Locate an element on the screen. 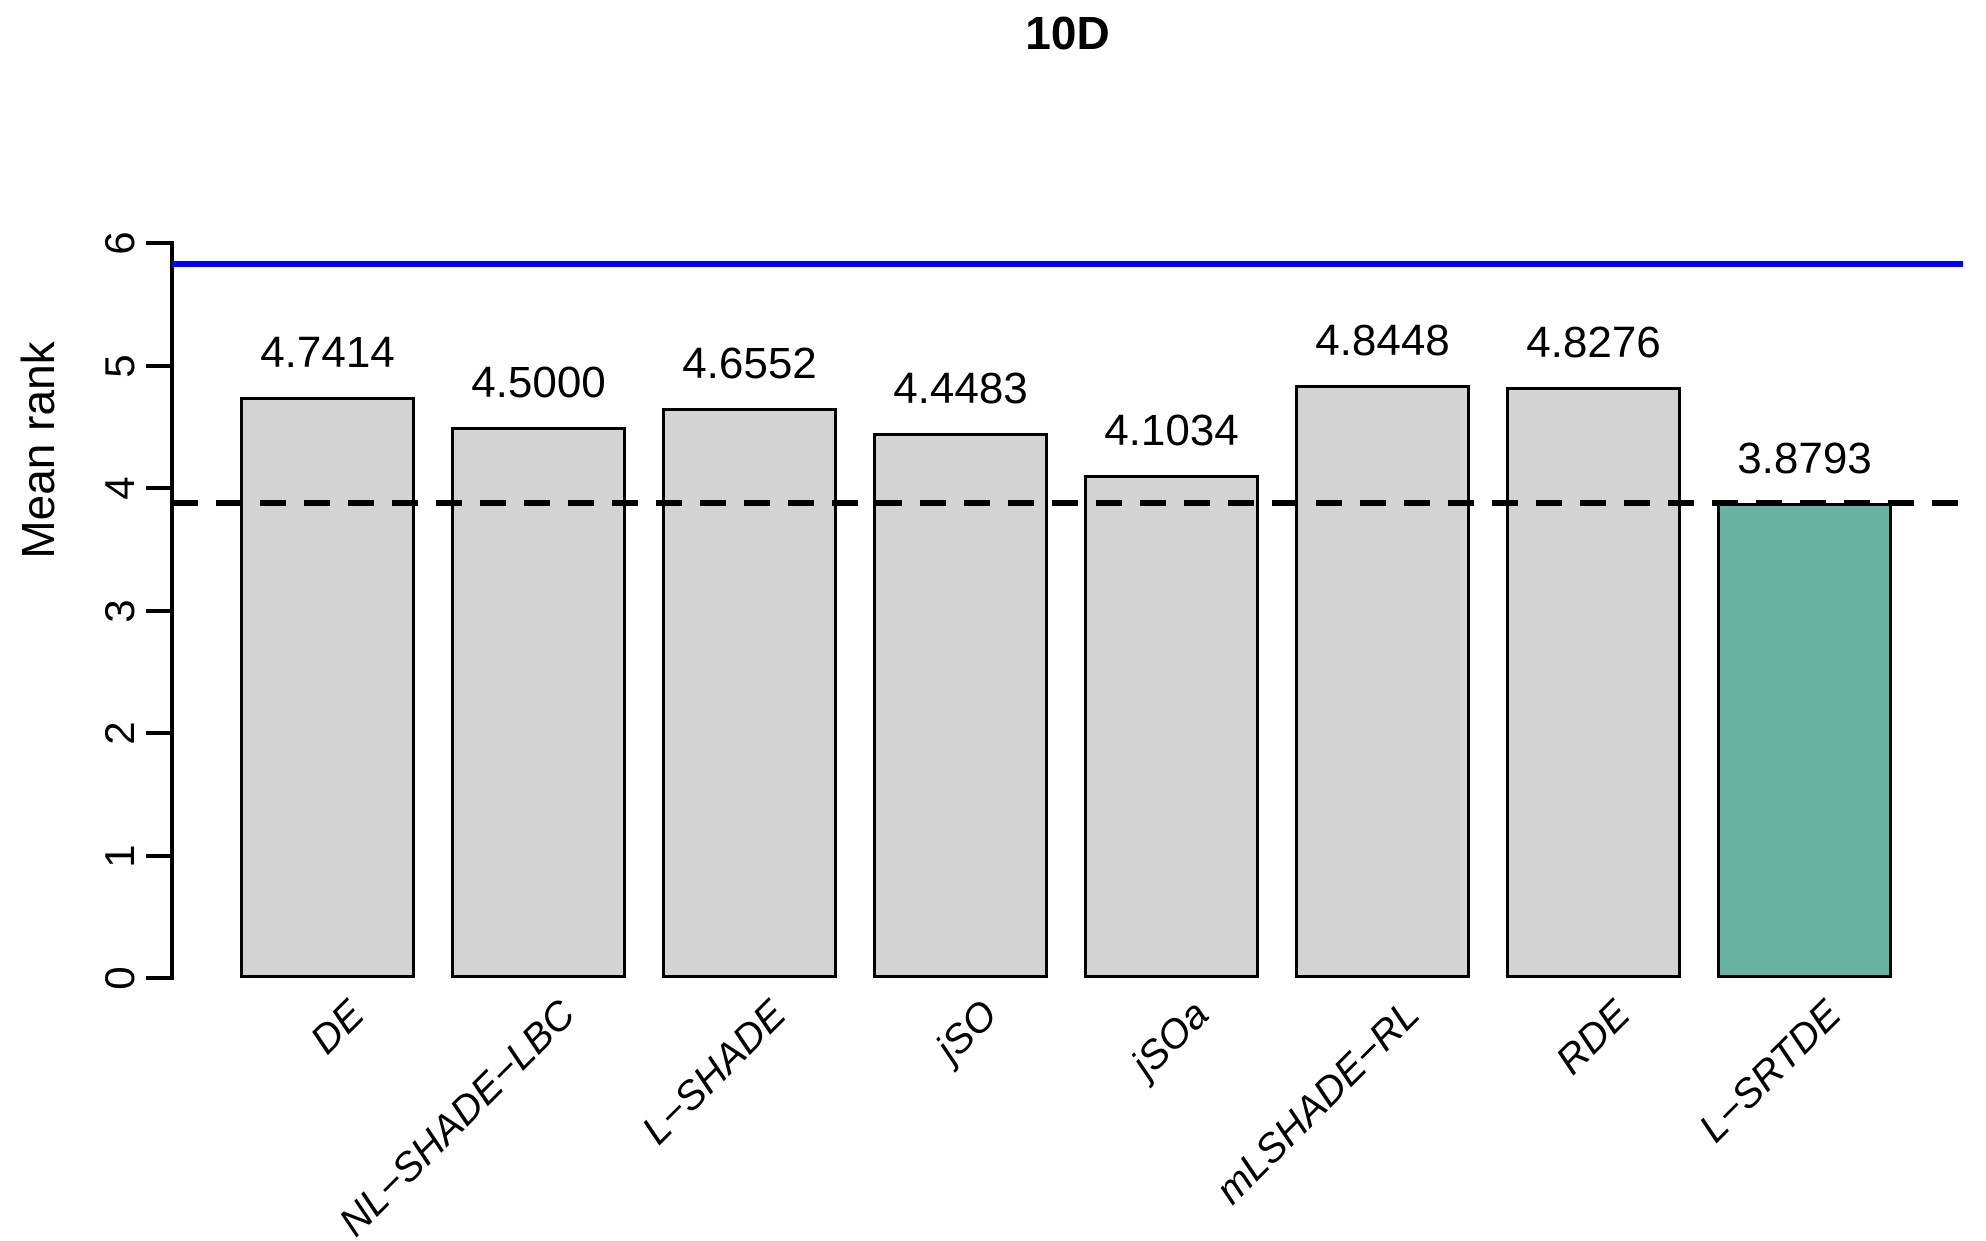  y-tick-label: 2 is located at coordinates (119, 733).